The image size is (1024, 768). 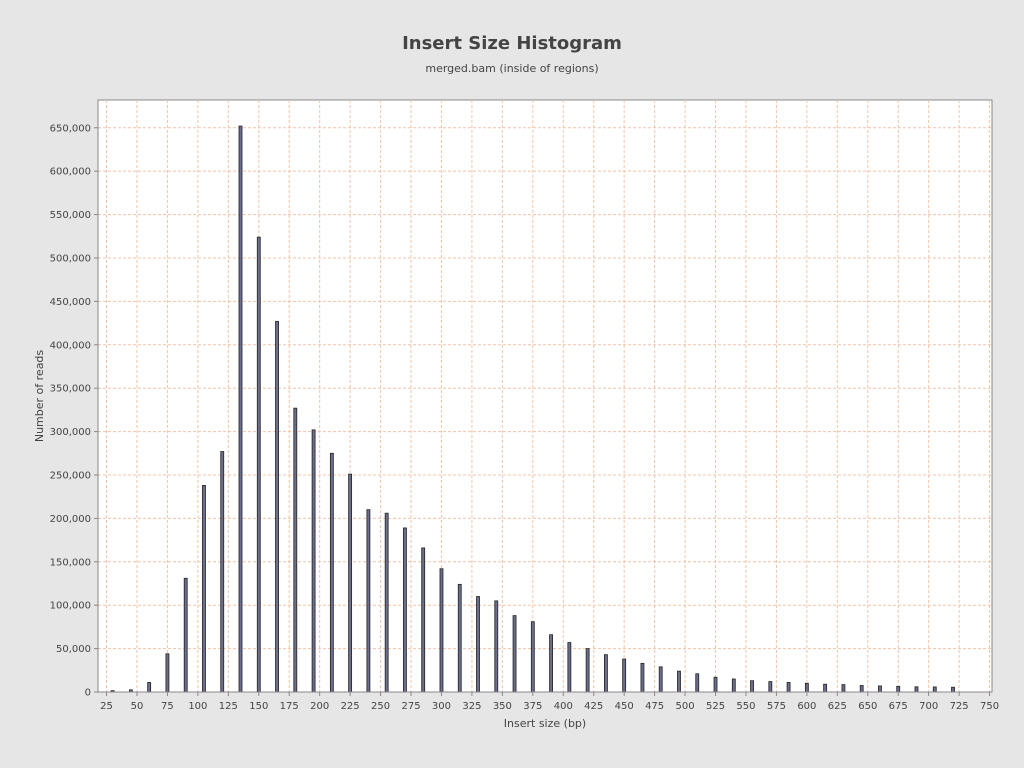 I want to click on y-tick-label: 100,000, so click(x=70, y=606).